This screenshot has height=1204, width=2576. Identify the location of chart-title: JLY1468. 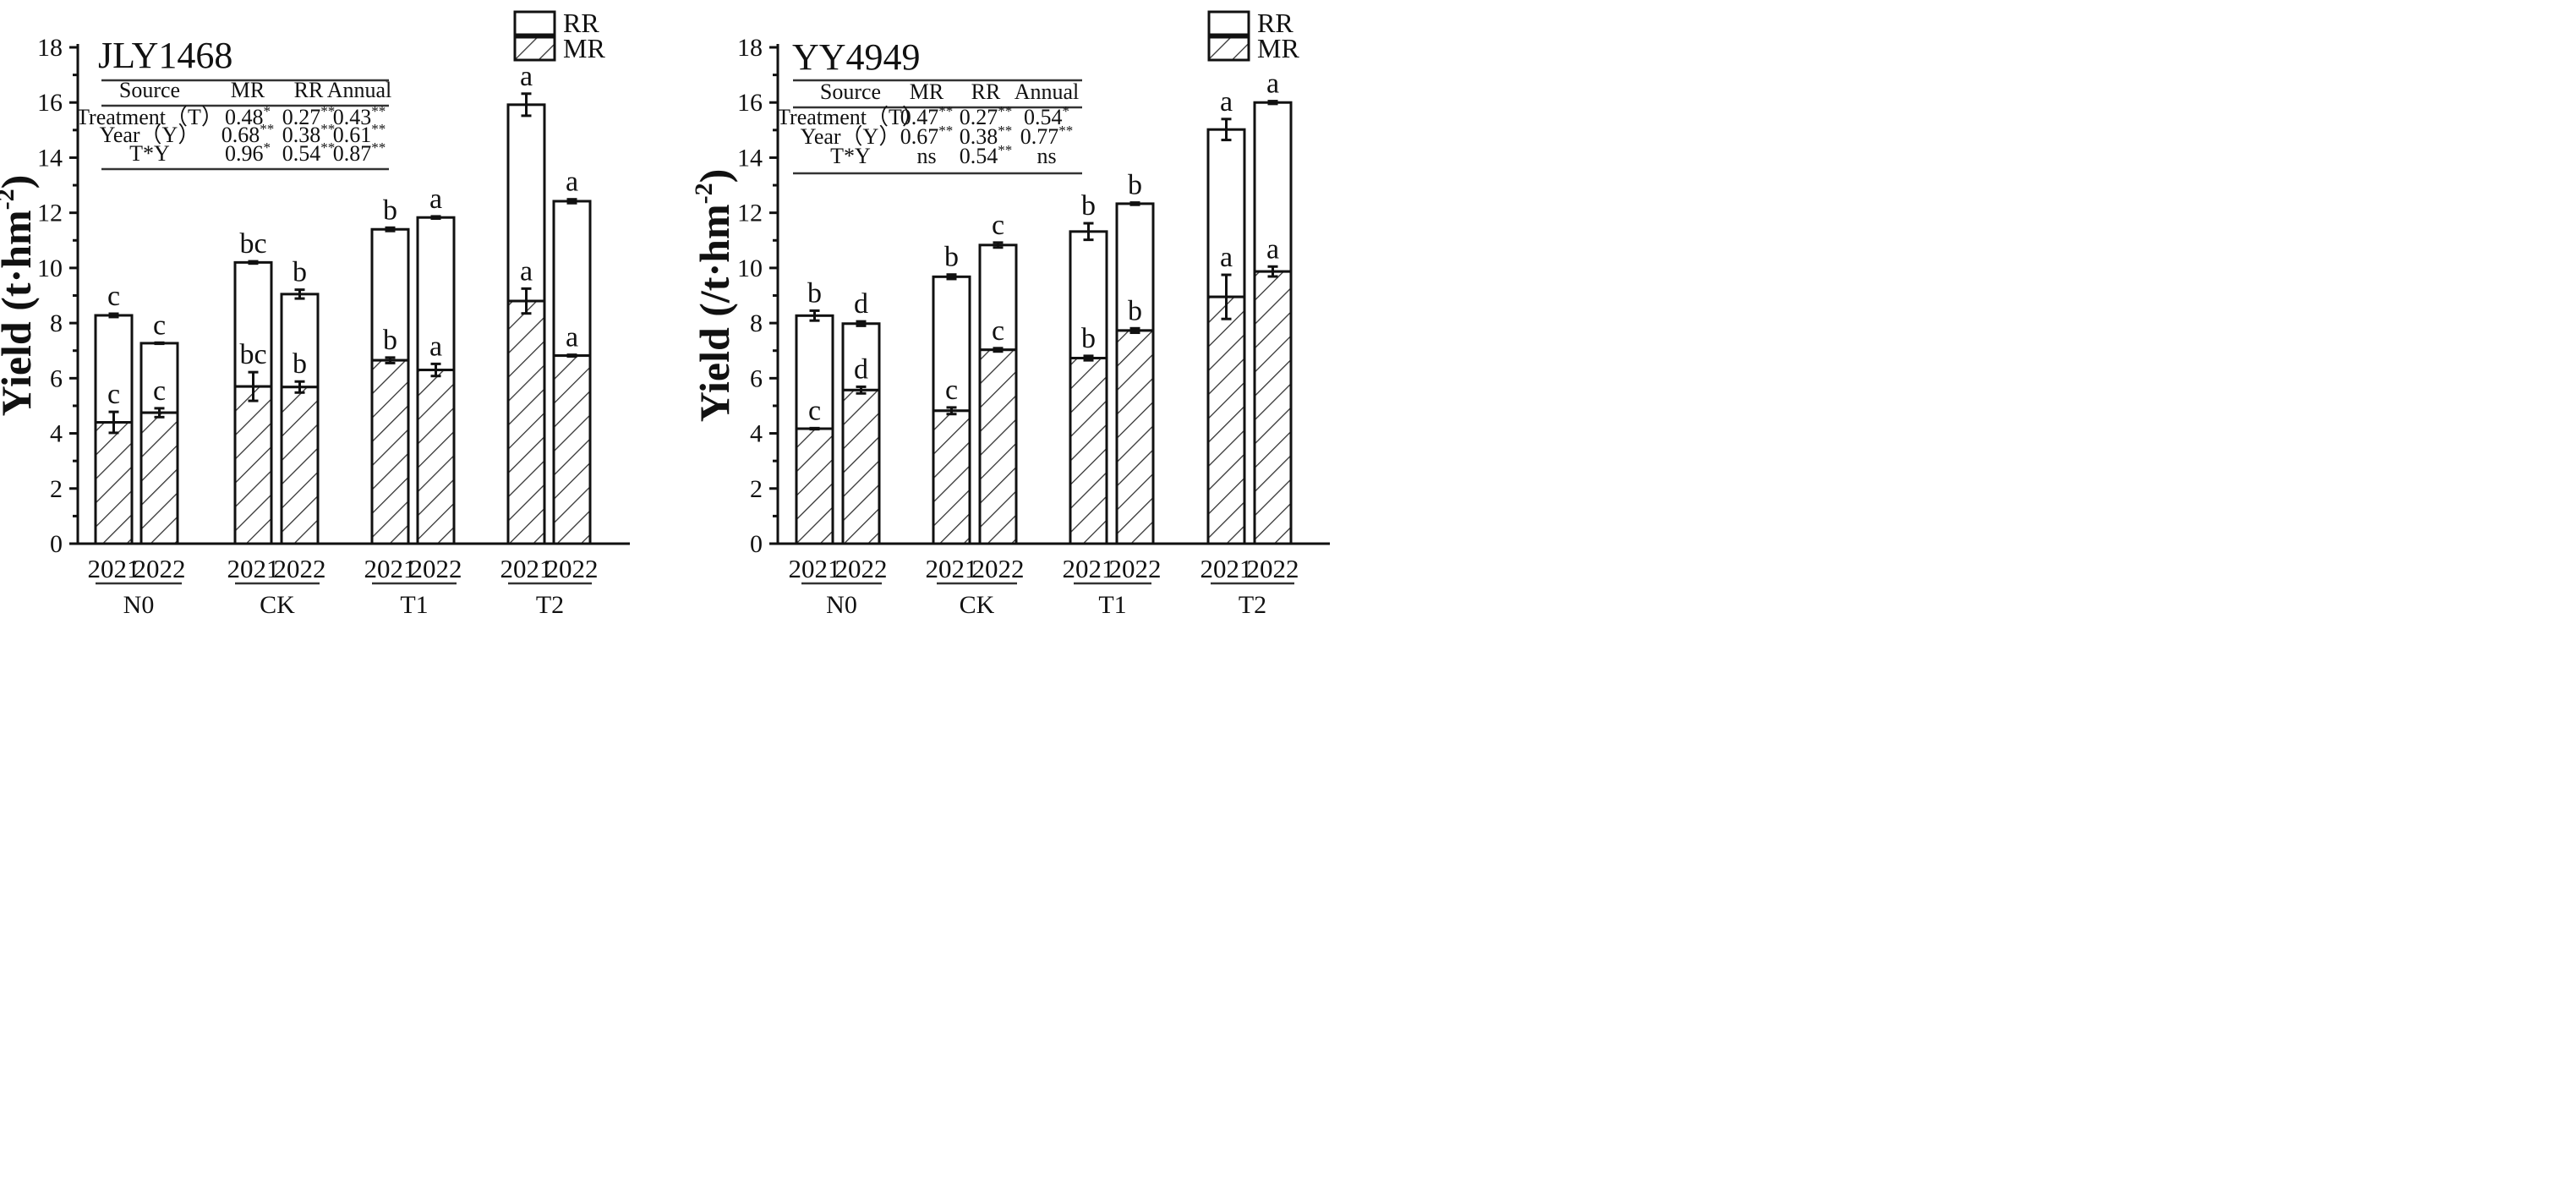
(165, 55).